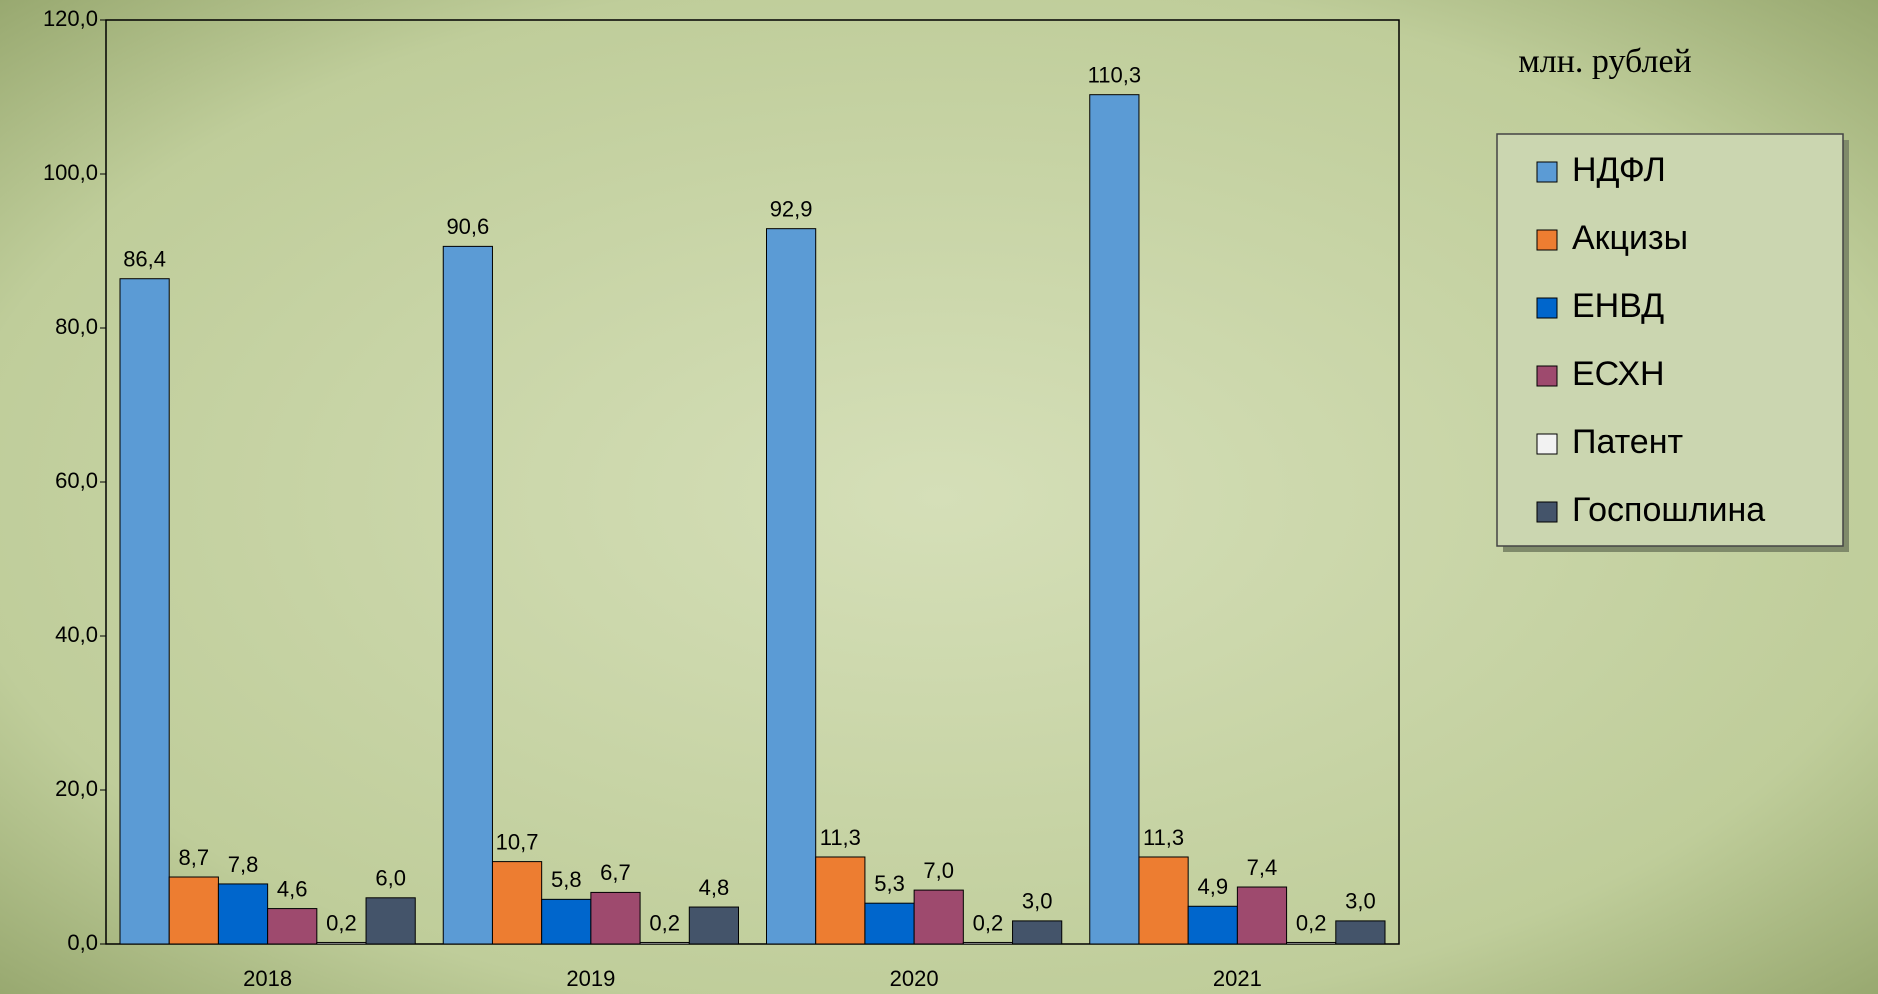 This screenshot has width=1878, height=994. Describe the element at coordinates (292, 888) in the screenshot. I see `value-label: 4,6` at that location.